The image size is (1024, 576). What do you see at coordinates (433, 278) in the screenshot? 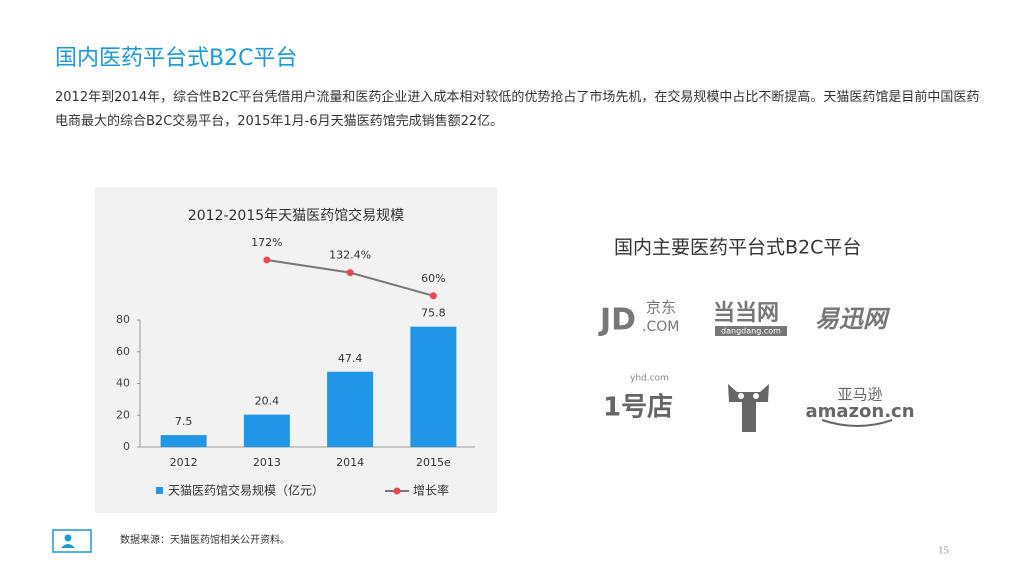
I see `growth-label: 60%` at bounding box center [433, 278].